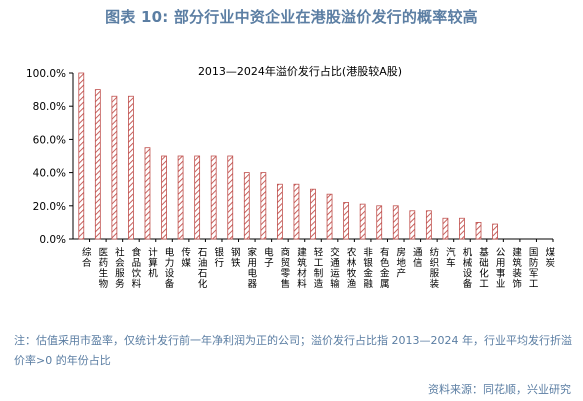  What do you see at coordinates (284, 267) in the screenshot?
I see `x-tick-label: 商贸零售` at bounding box center [284, 267].